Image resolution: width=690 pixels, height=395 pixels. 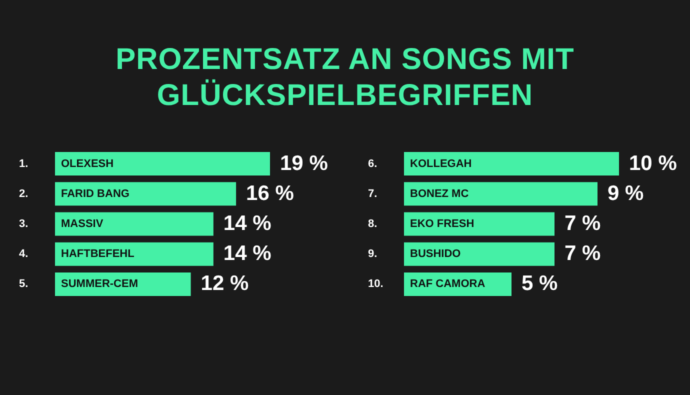 What do you see at coordinates (23, 284) in the screenshot?
I see `text: 5.` at bounding box center [23, 284].